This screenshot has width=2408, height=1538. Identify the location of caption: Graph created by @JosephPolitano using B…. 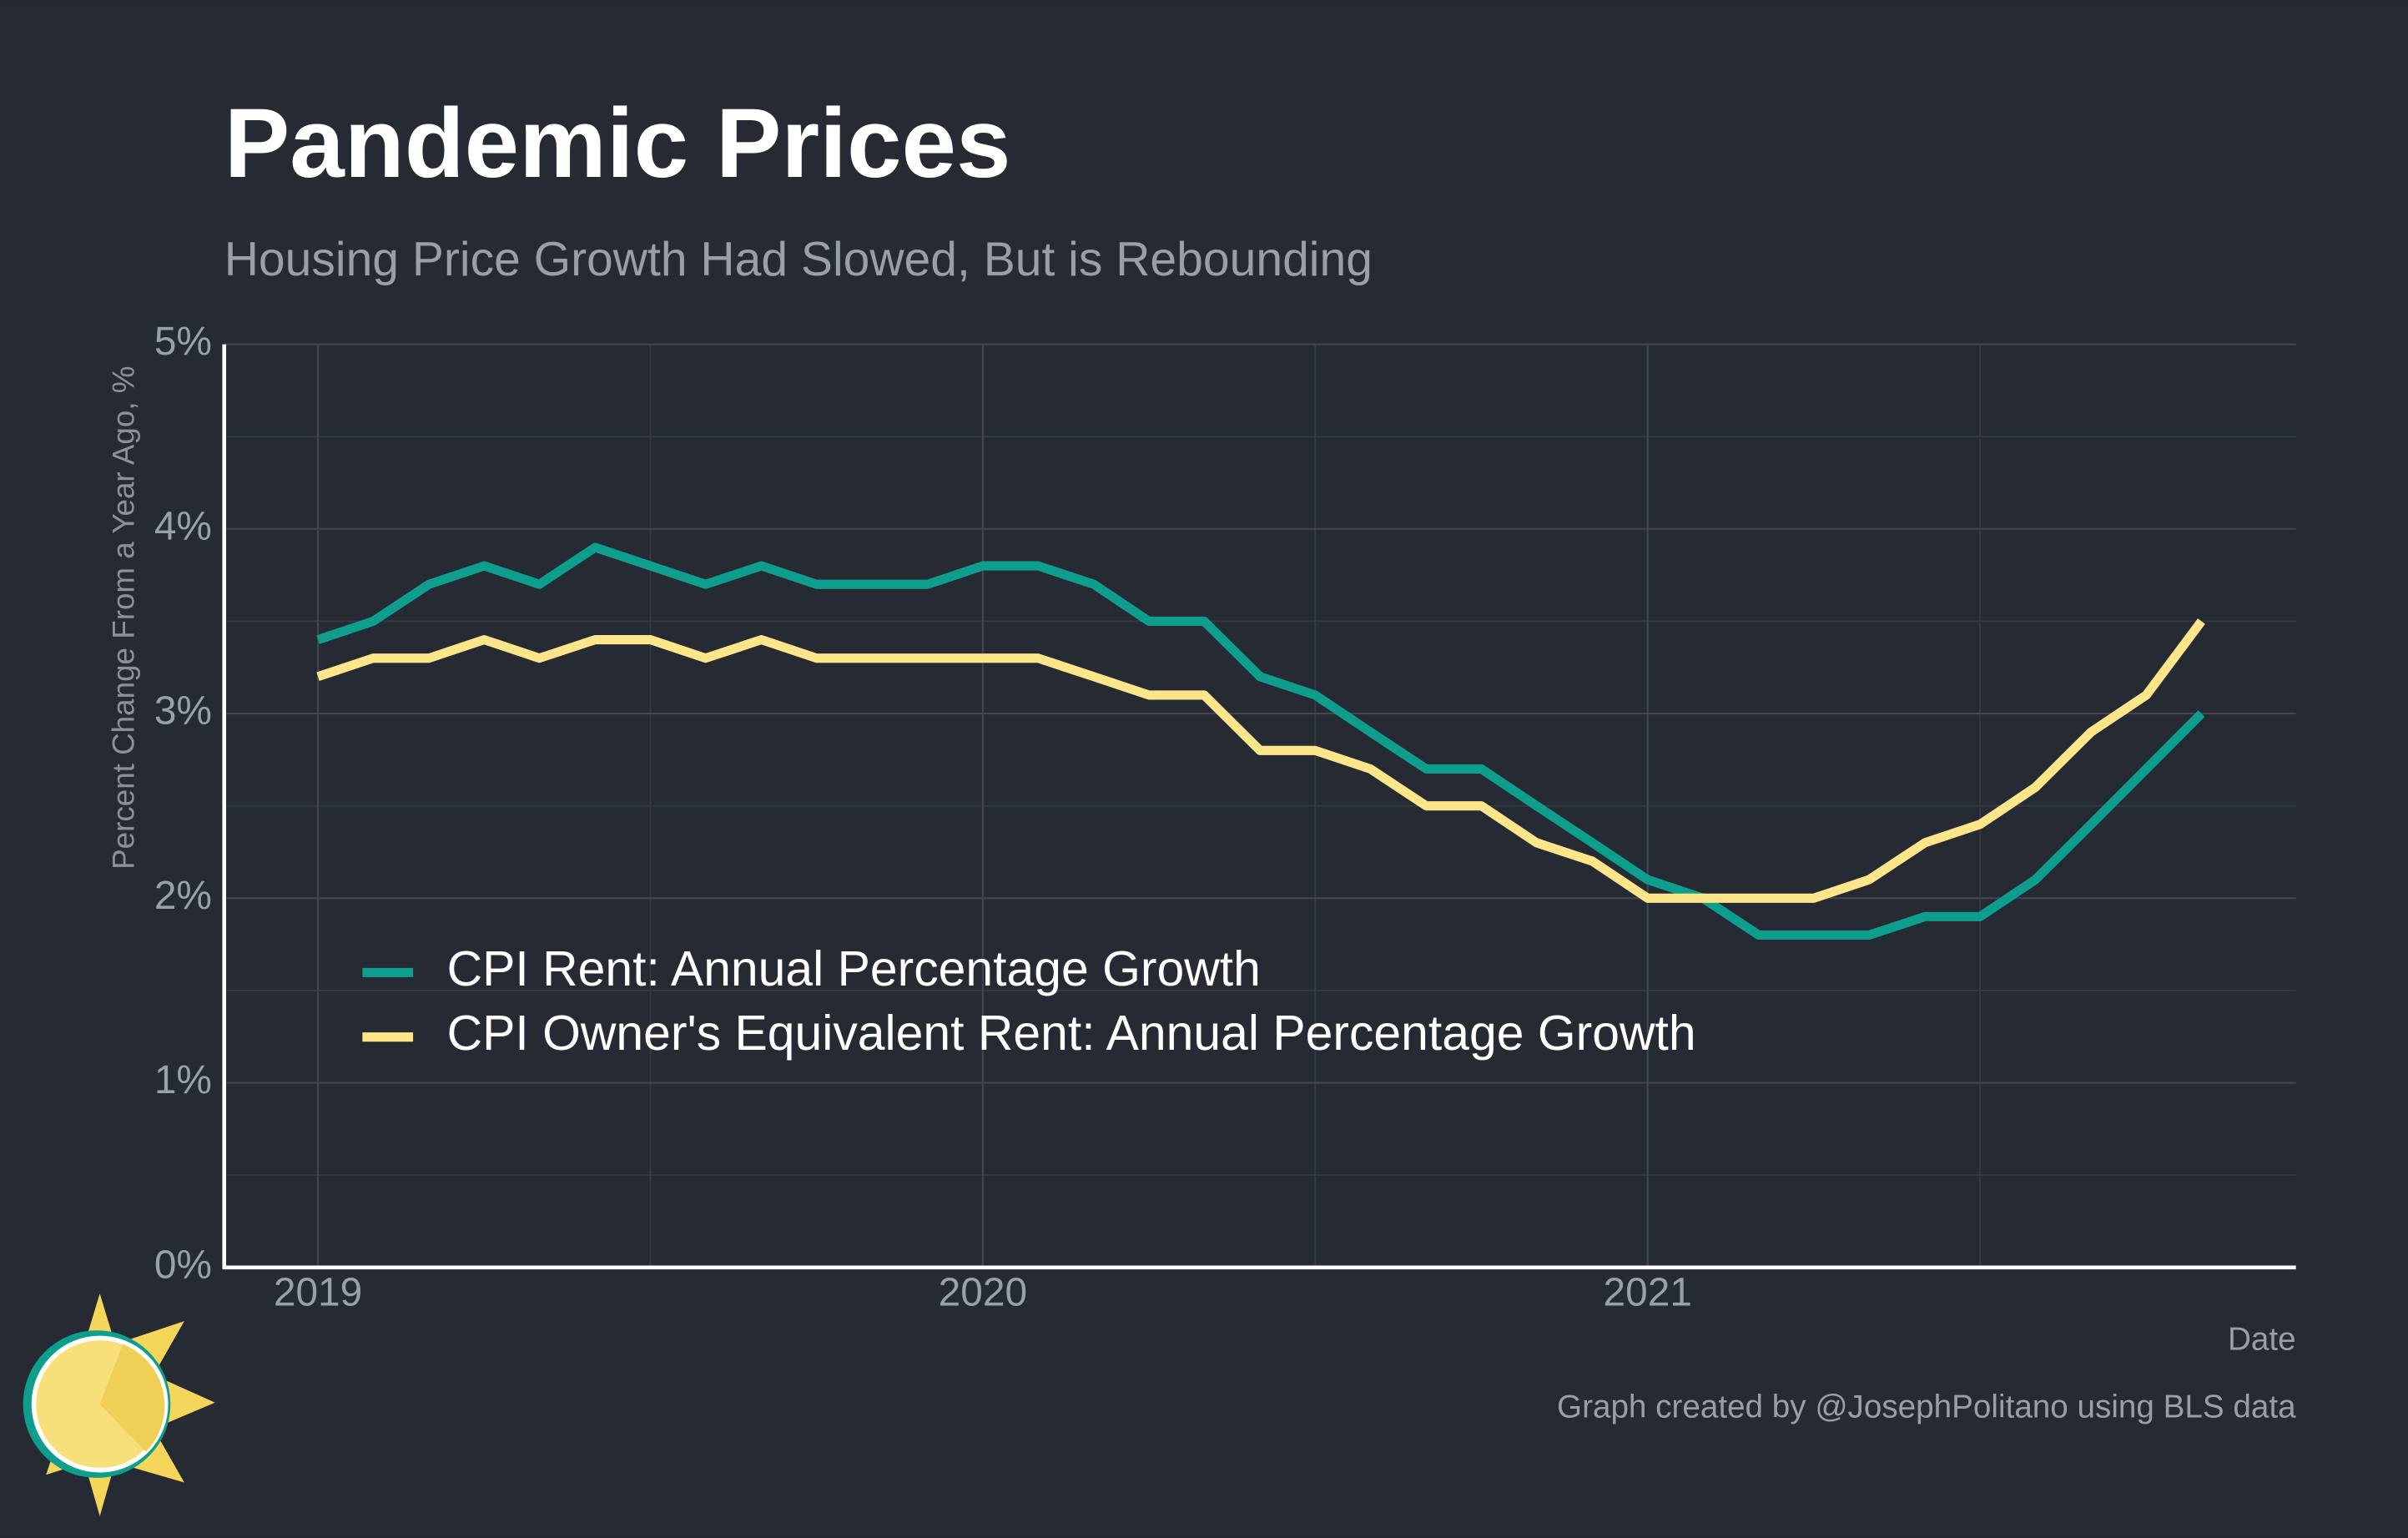
(1926, 1407).